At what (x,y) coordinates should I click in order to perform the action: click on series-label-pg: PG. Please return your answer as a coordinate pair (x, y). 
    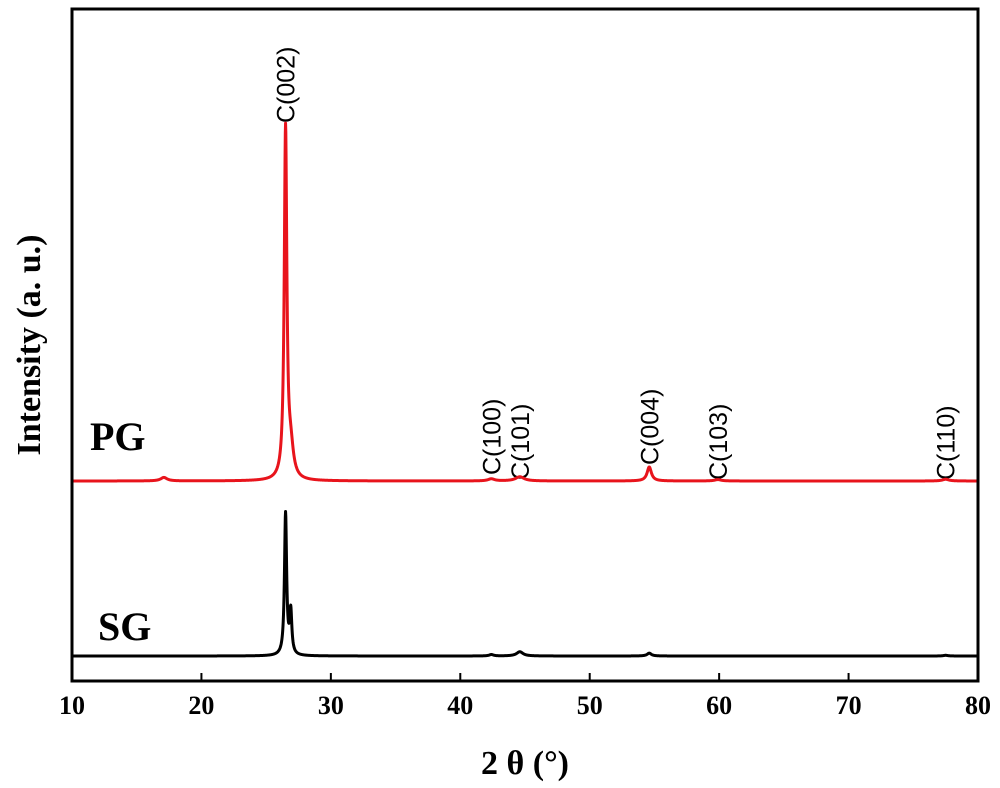
    Looking at the image, I should click on (118, 436).